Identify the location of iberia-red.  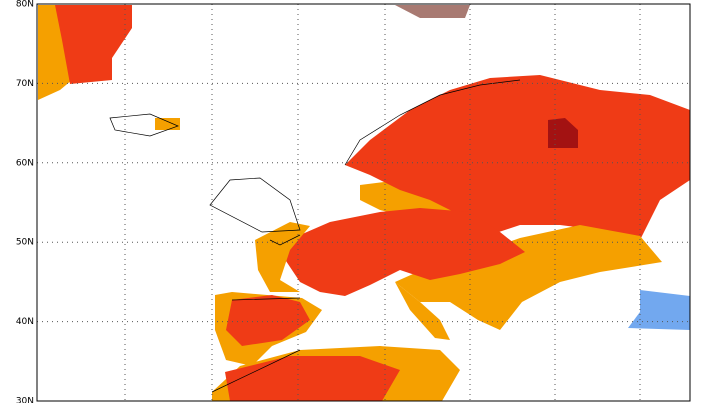
(268, 320).